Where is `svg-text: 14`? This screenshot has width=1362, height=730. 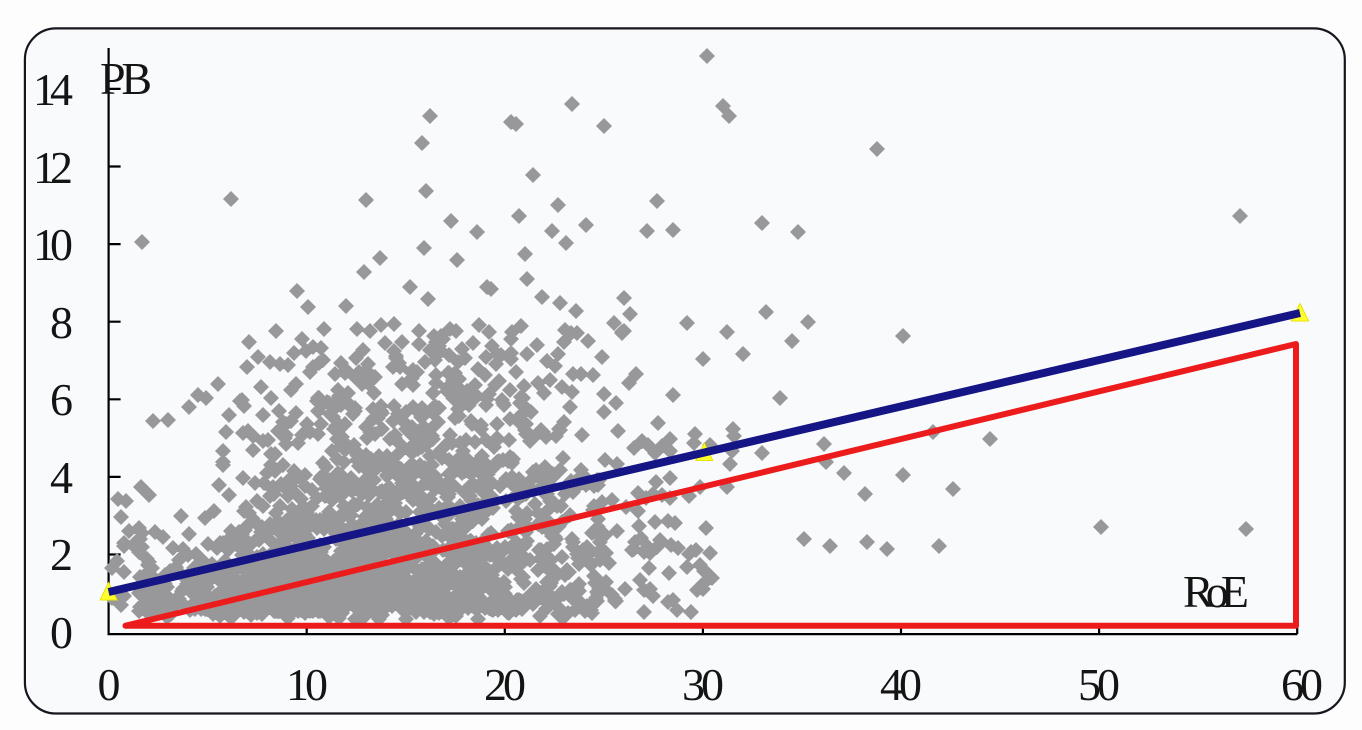 svg-text: 14 is located at coordinates (53, 89).